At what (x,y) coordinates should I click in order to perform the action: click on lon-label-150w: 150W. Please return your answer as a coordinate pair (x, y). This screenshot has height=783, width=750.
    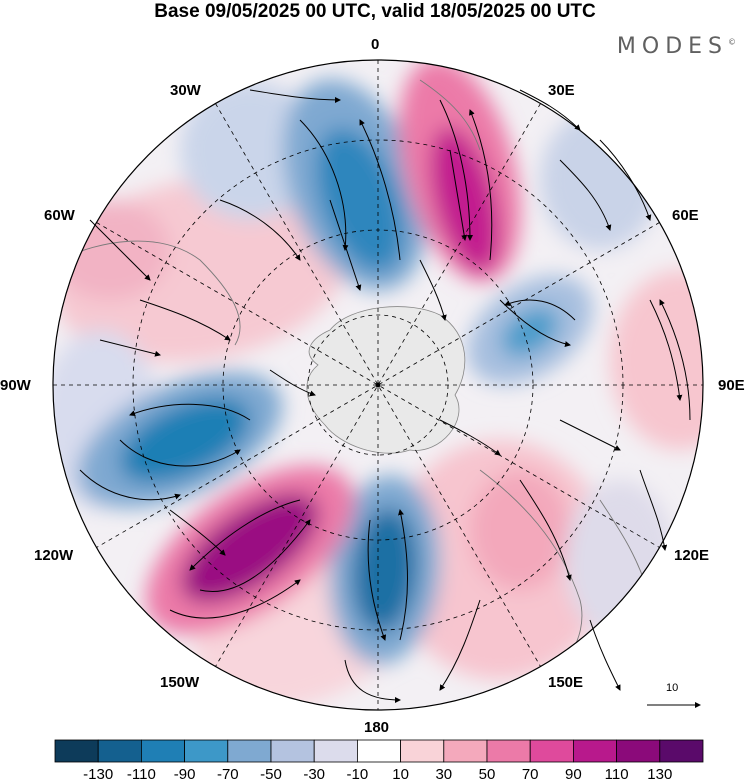
    Looking at the image, I should click on (180, 682).